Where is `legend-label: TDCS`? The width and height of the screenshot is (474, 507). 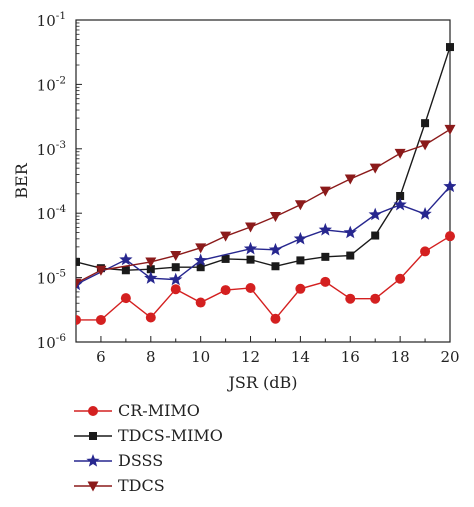
legend-label: TDCS is located at coordinates (141, 485).